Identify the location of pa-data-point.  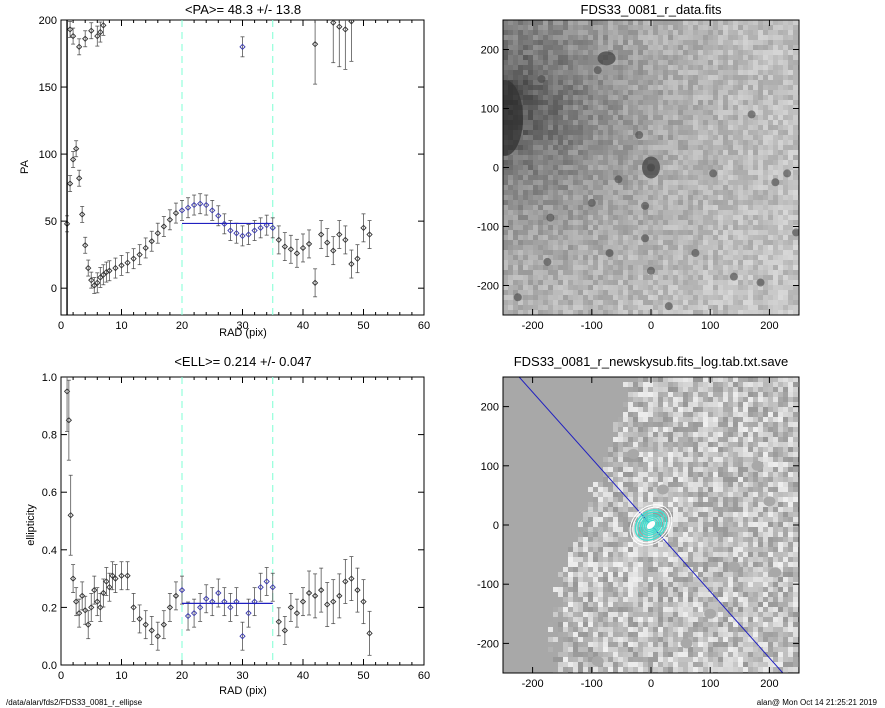
(97, 282).